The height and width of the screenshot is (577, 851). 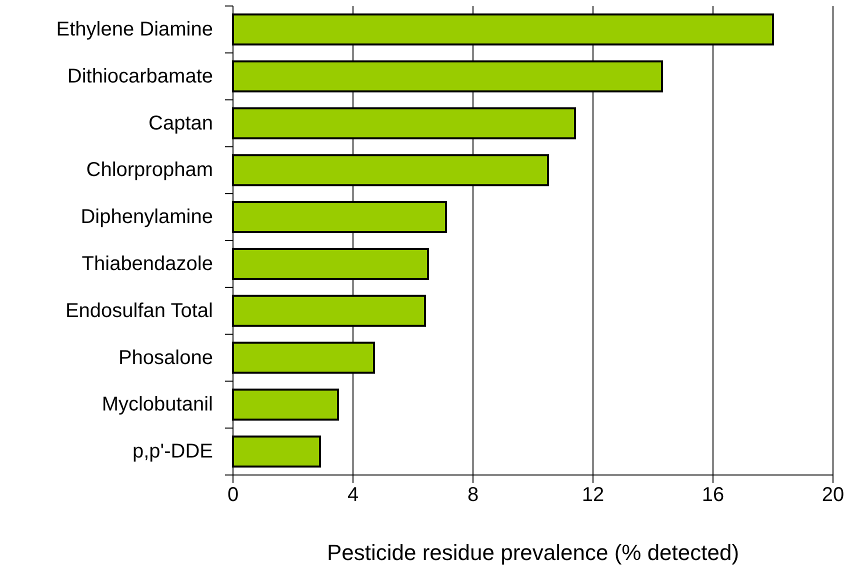 I want to click on y-tick-label: Captan, so click(x=180, y=123).